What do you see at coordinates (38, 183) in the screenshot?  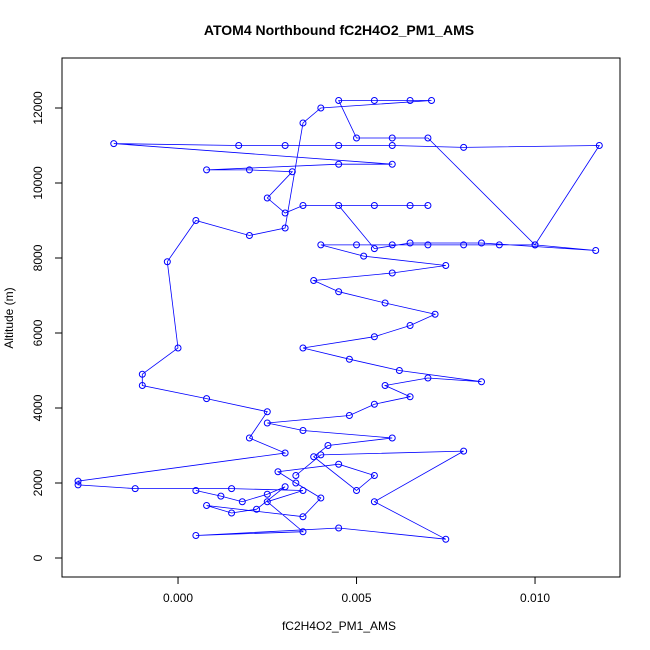 I see `y-tick-label: 10000` at bounding box center [38, 183].